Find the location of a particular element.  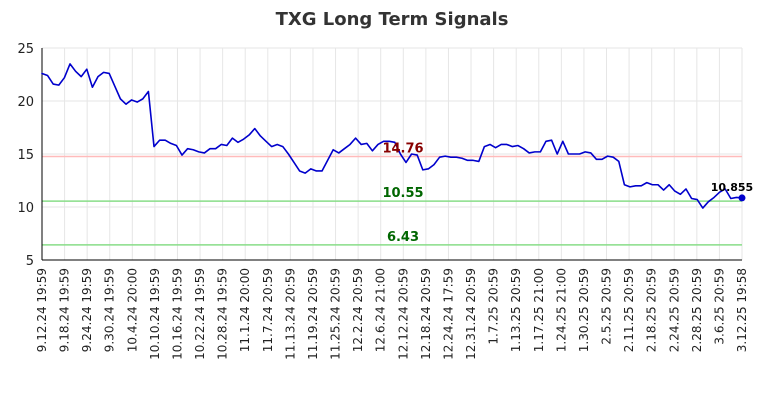

x-tick-label: 10.10.24 19:59 is located at coordinates (155, 314).